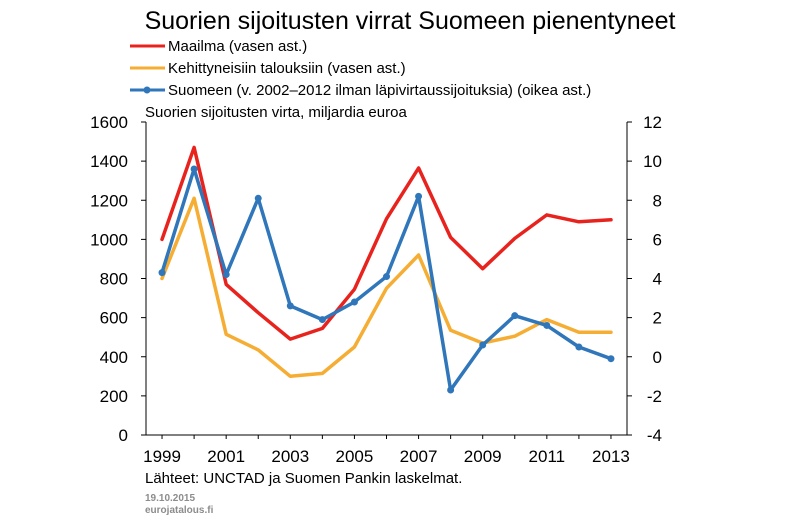 The height and width of the screenshot is (523, 800). What do you see at coordinates (652, 122) in the screenshot?
I see `y-right-tick-label: 12` at bounding box center [652, 122].